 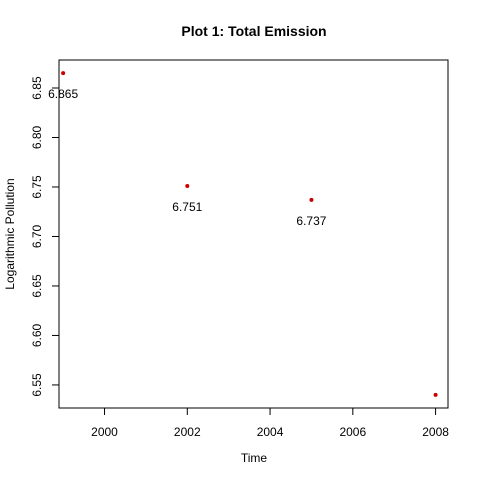 I want to click on y-axis: 6.55 6.60 6.65 6.70 6.75 6.80 6.85, so click(x=44, y=236).